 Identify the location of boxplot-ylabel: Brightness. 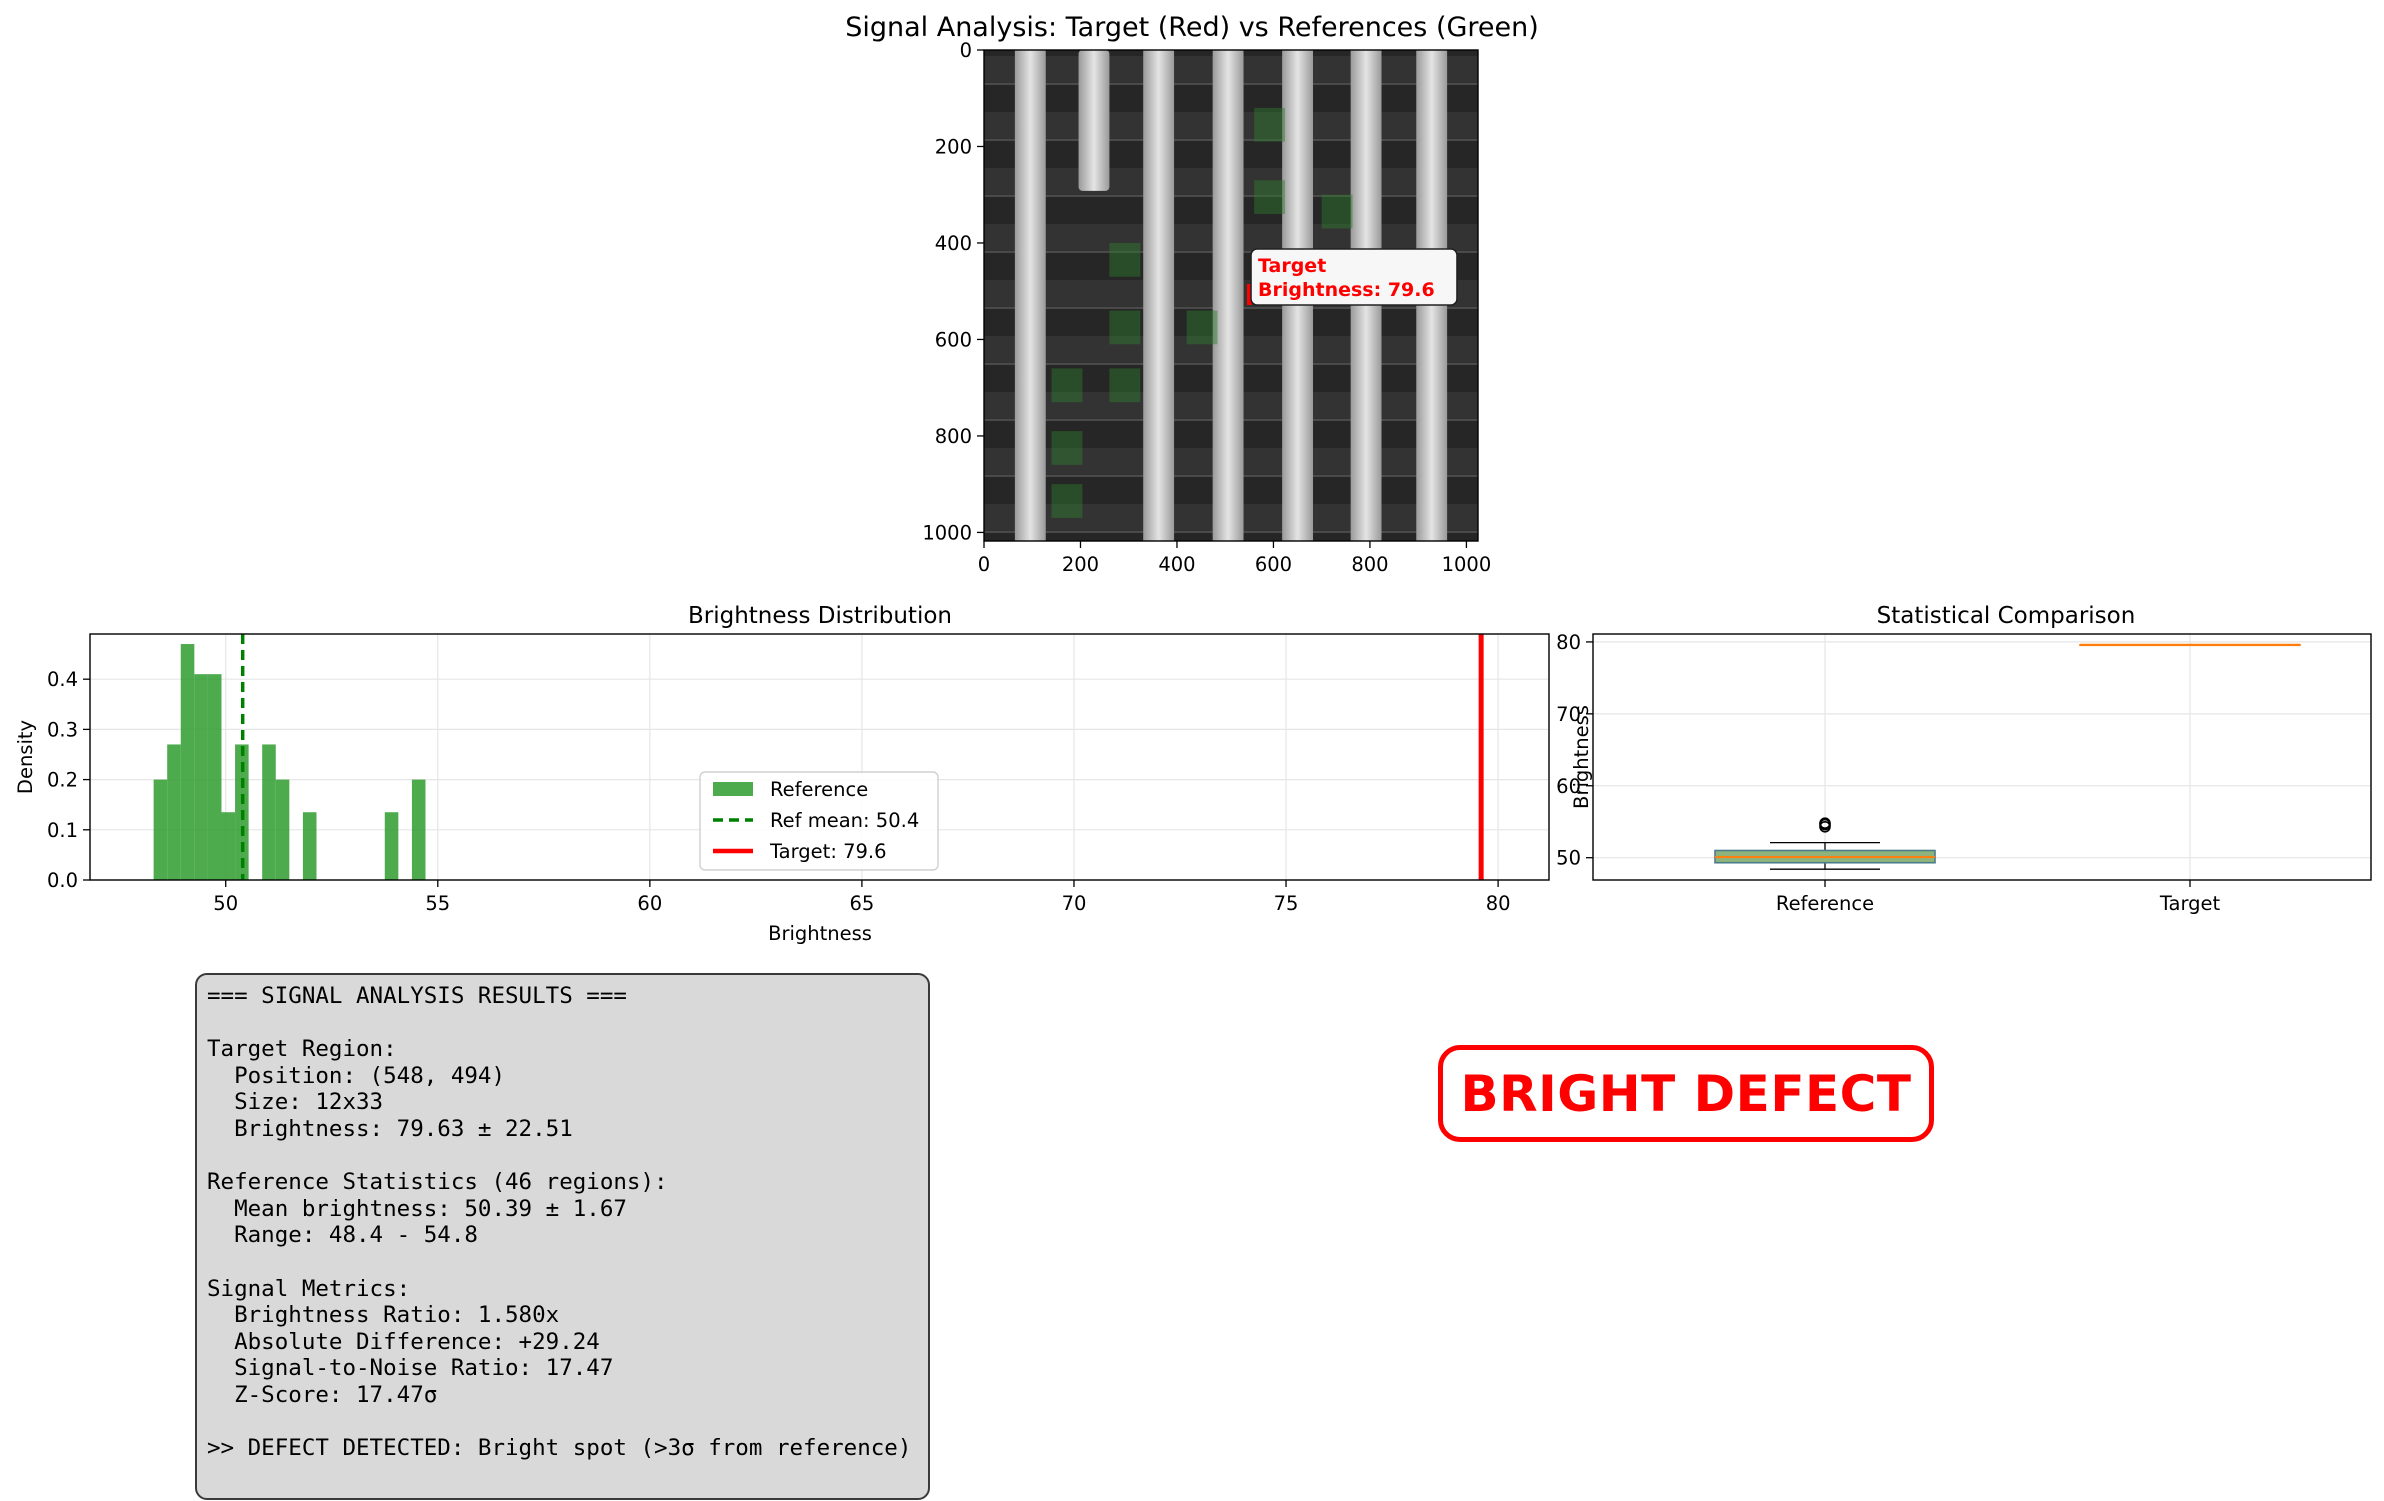
(1581, 757).